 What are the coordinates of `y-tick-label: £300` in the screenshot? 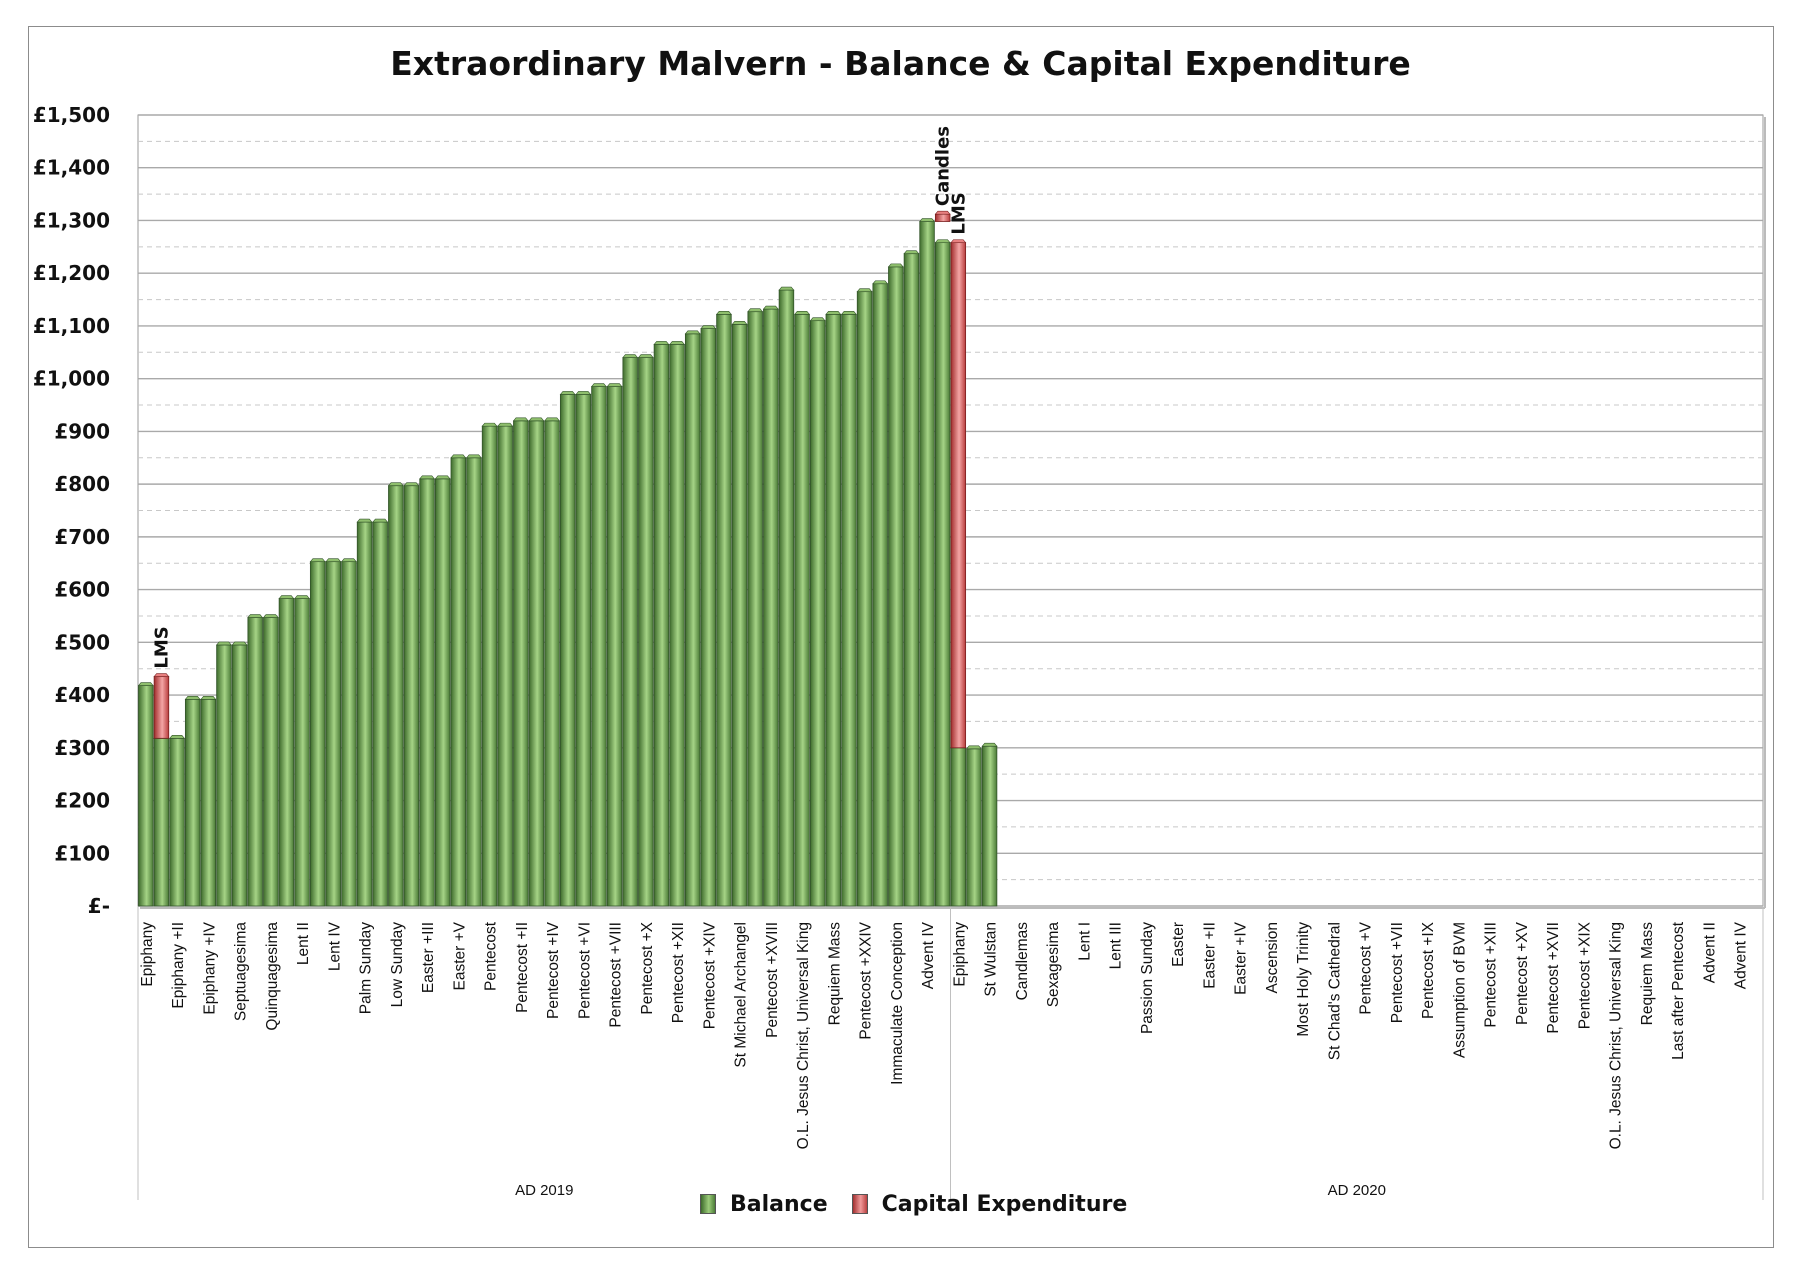 It's located at (82, 748).